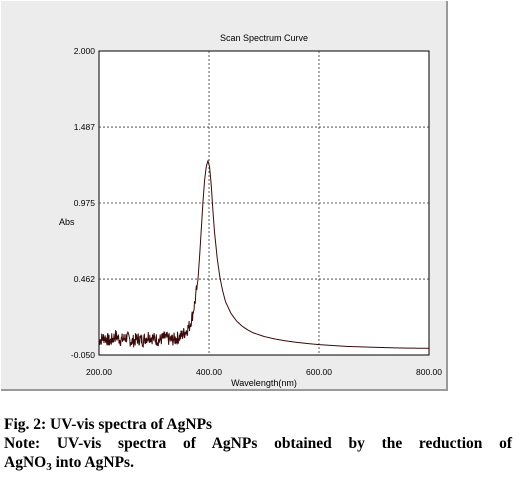  What do you see at coordinates (67, 222) in the screenshot?
I see `y-axis-label: Abs` at bounding box center [67, 222].